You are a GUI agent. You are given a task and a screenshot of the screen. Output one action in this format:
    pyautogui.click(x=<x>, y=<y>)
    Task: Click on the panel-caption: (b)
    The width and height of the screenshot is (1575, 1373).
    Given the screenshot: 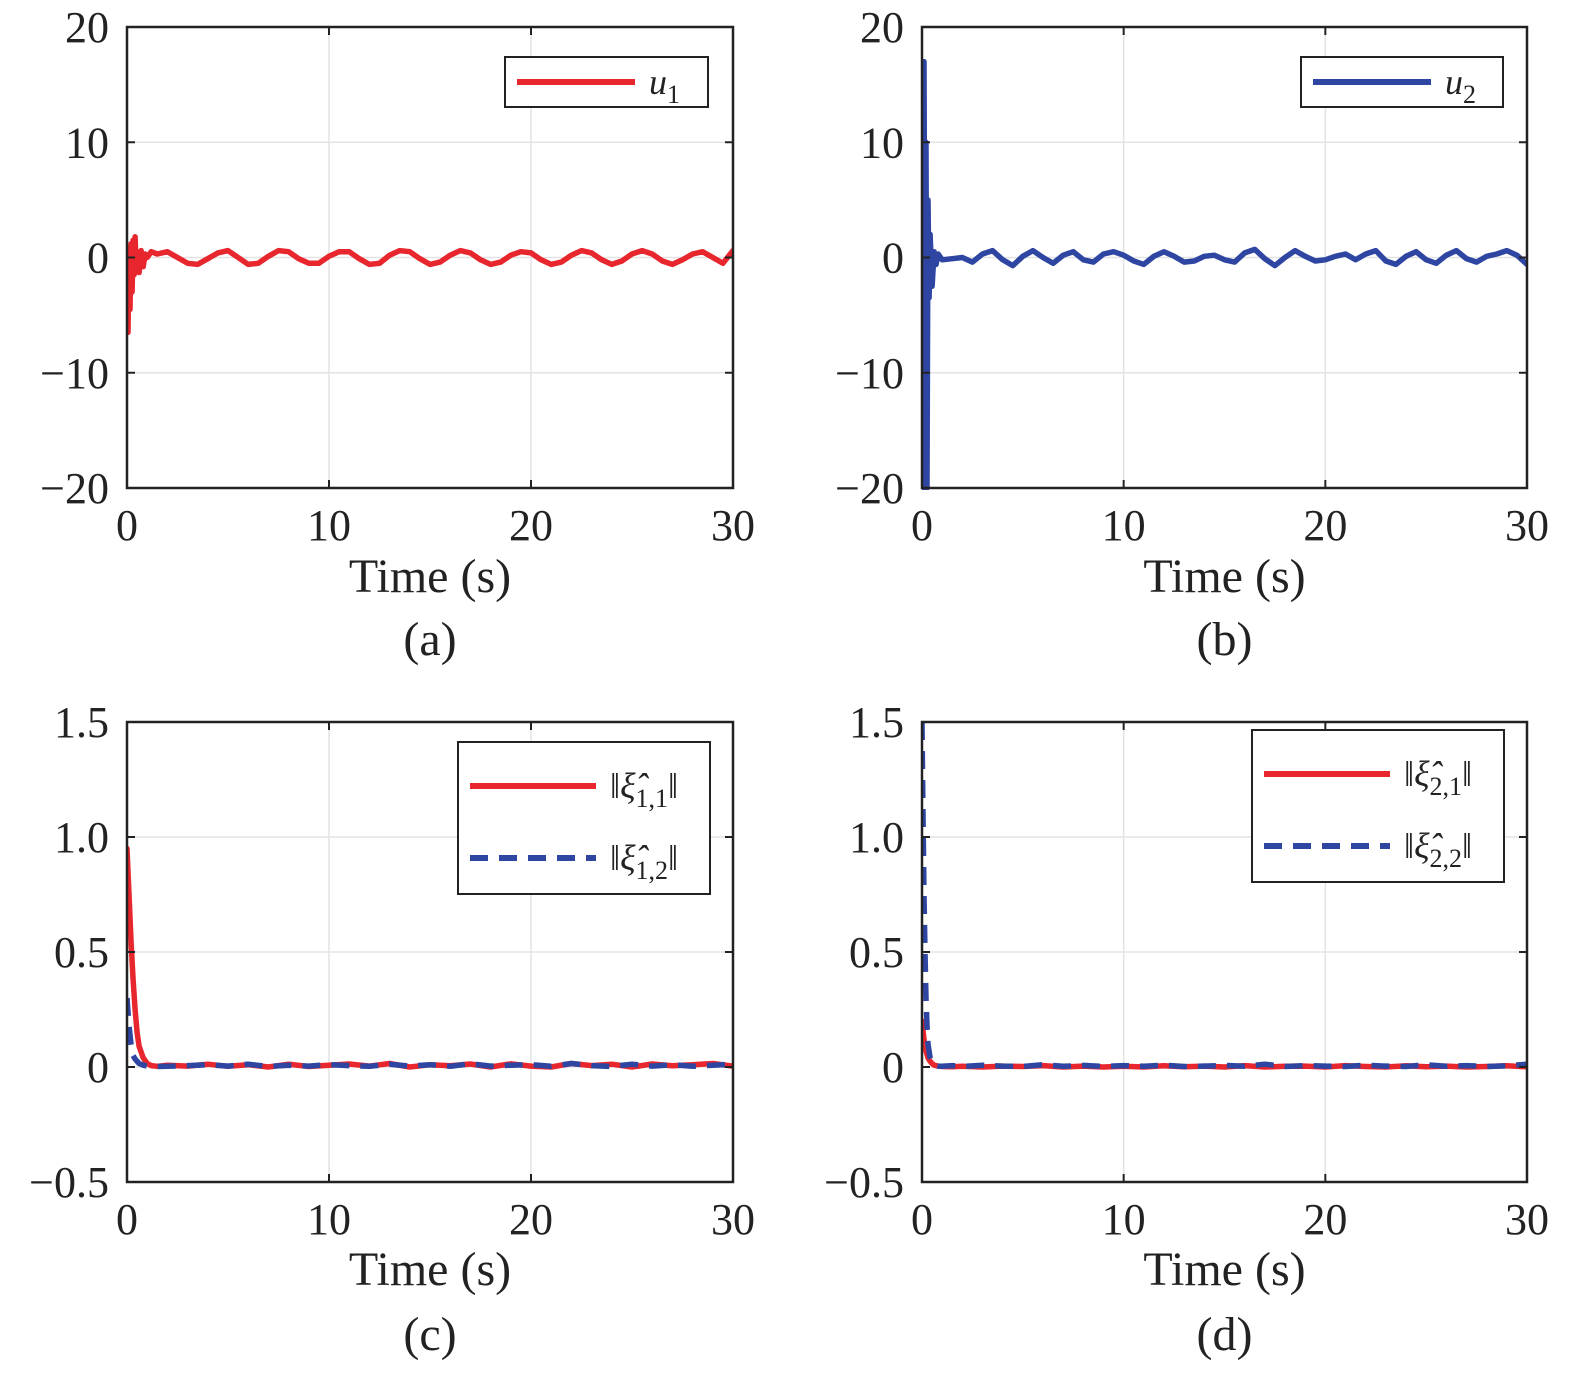 What is the action you would take?
    pyautogui.click(x=1225, y=639)
    